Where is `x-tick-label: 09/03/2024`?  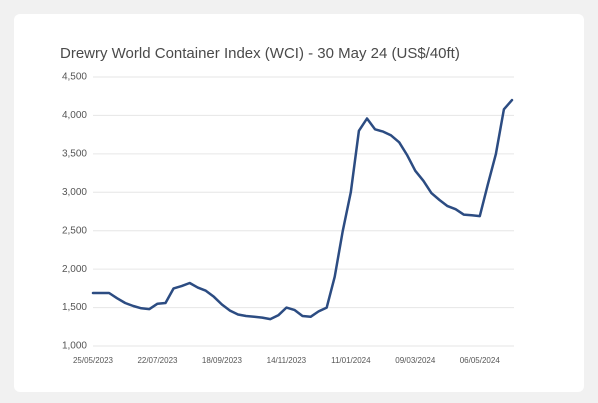 x-tick-label: 09/03/2024 is located at coordinates (415, 360).